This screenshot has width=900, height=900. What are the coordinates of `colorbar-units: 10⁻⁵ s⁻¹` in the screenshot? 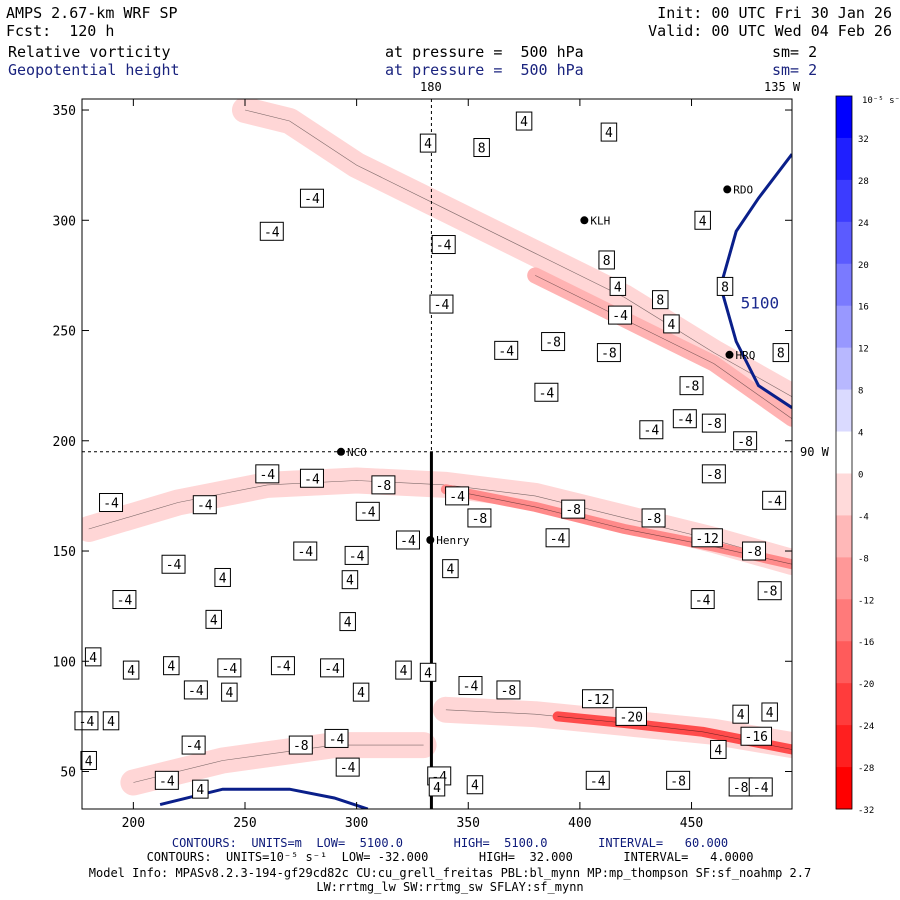 It's located at (881, 101).